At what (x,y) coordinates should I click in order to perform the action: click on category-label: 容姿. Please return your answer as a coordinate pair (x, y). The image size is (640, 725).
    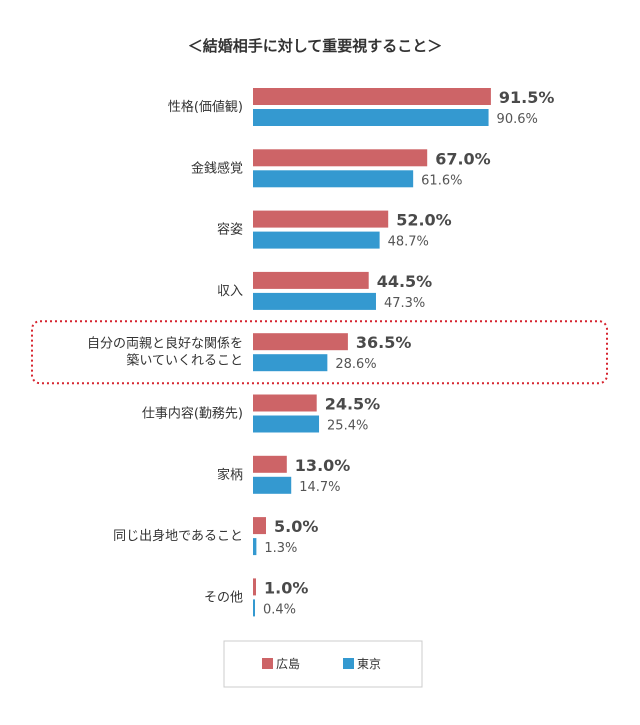
    Looking at the image, I should click on (230, 230).